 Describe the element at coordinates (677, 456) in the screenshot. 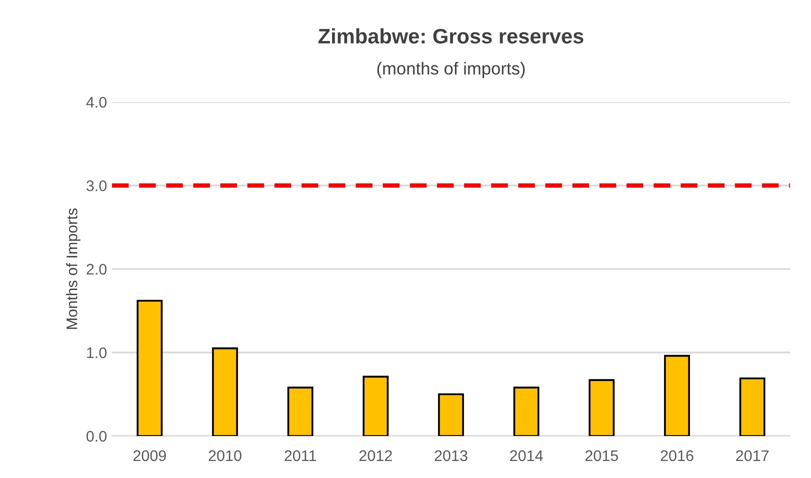

I see `x-tick-label: 2016` at that location.